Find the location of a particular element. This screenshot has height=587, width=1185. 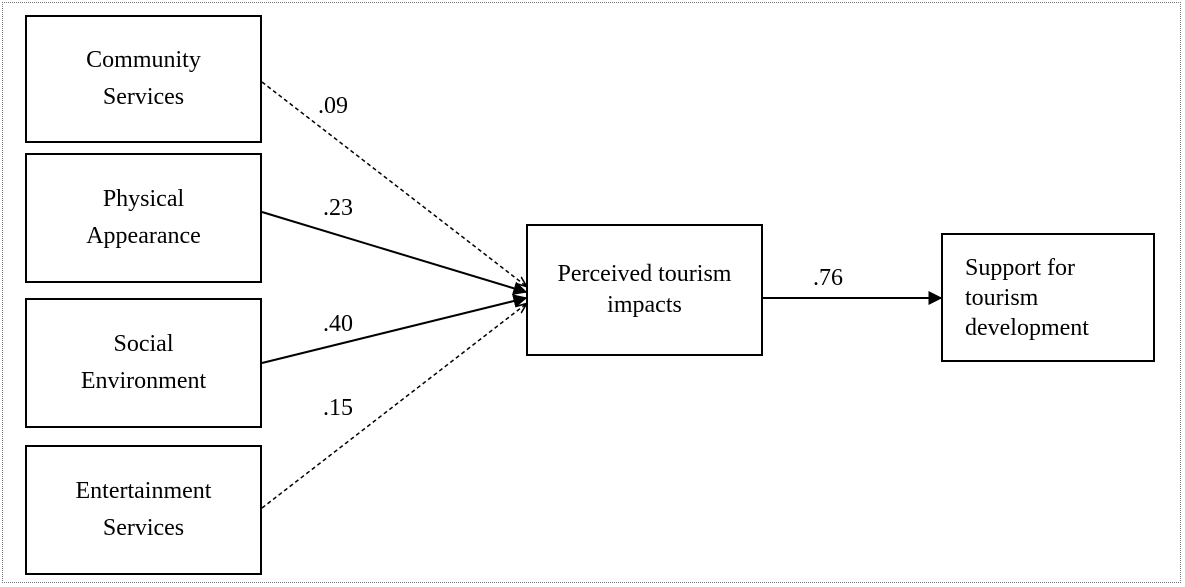

node-label-line: tourism is located at coordinates (1002, 297).